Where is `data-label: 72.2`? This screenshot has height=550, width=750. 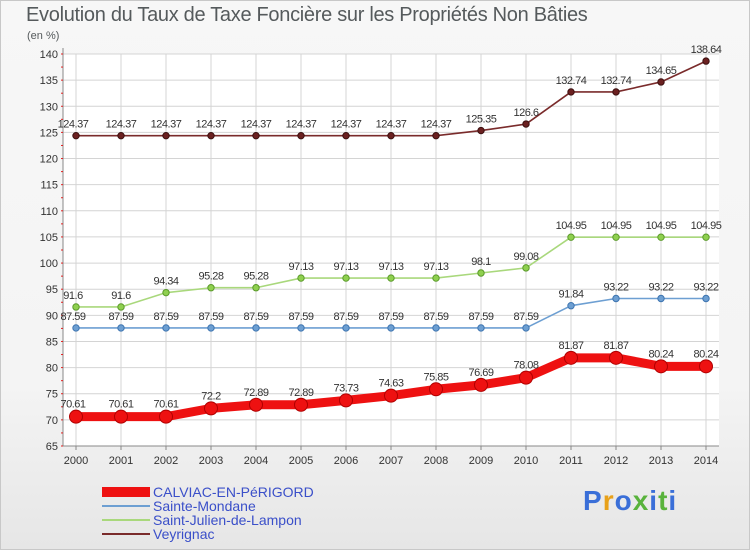
data-label: 72.2 is located at coordinates (211, 396).